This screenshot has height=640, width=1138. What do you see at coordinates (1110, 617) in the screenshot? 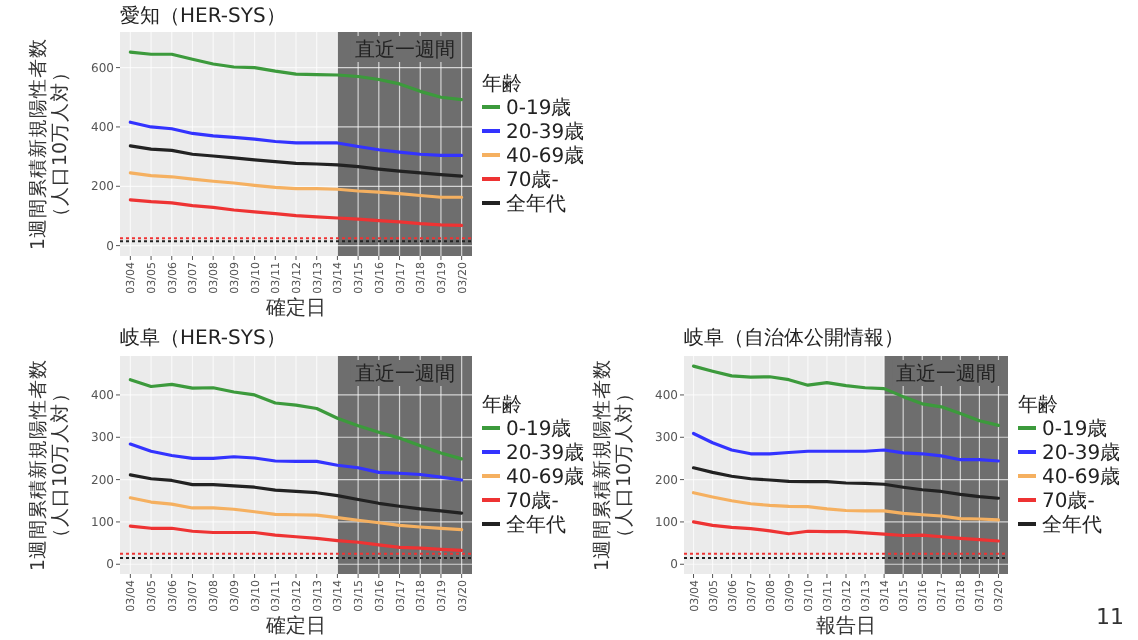
I see `text: 11` at bounding box center [1110, 617].